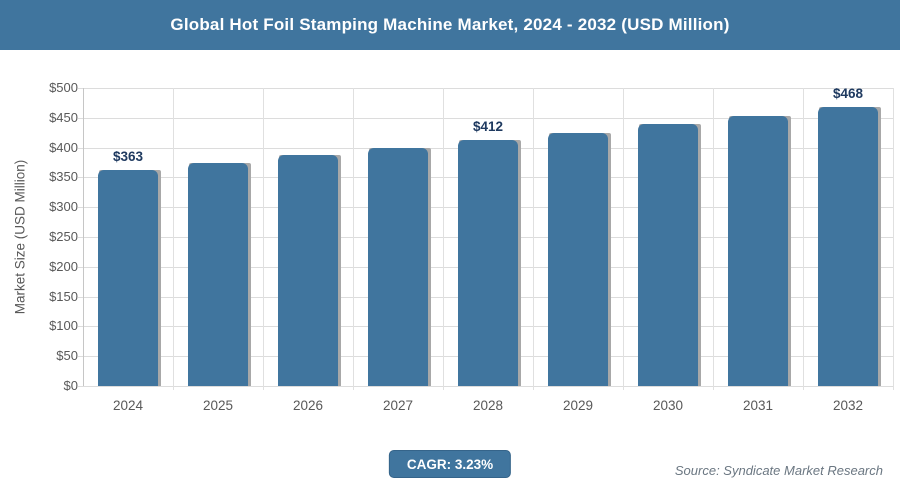 The image size is (900, 500). What do you see at coordinates (83, 237) in the screenshot?
I see `y-axis-line` at bounding box center [83, 237].